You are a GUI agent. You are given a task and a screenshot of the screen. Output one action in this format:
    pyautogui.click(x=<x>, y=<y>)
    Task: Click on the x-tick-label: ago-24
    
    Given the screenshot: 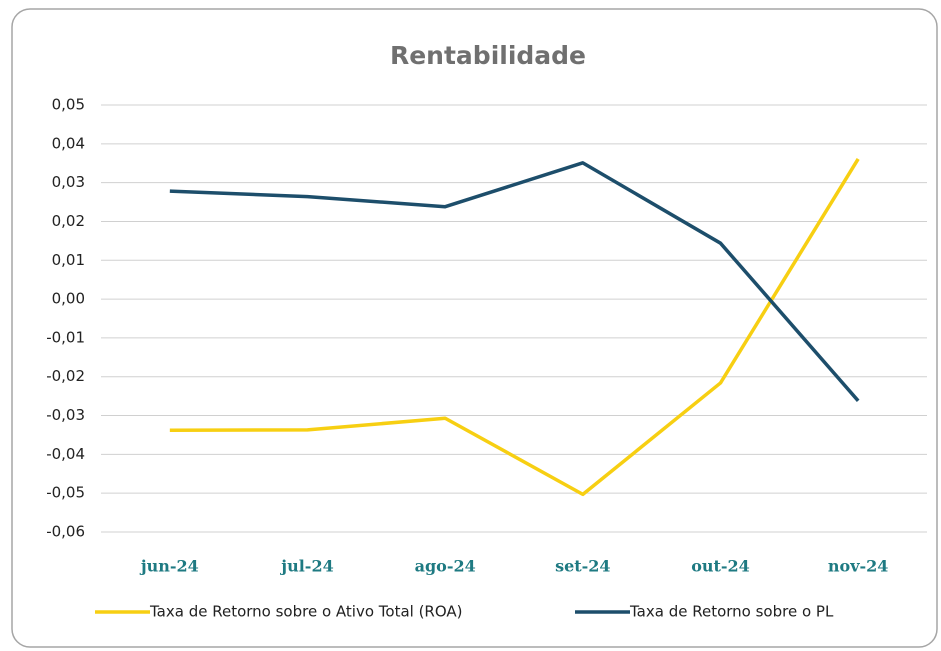 What is the action you would take?
    pyautogui.click(x=445, y=566)
    